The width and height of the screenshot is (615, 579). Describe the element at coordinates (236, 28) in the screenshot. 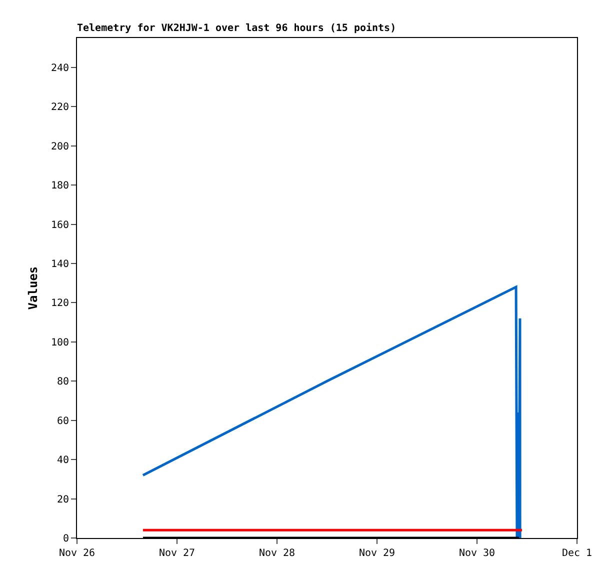

I see `chart-title: Telemetry for VK2HJW-1 over last 96 hours (15 points)` at that location.